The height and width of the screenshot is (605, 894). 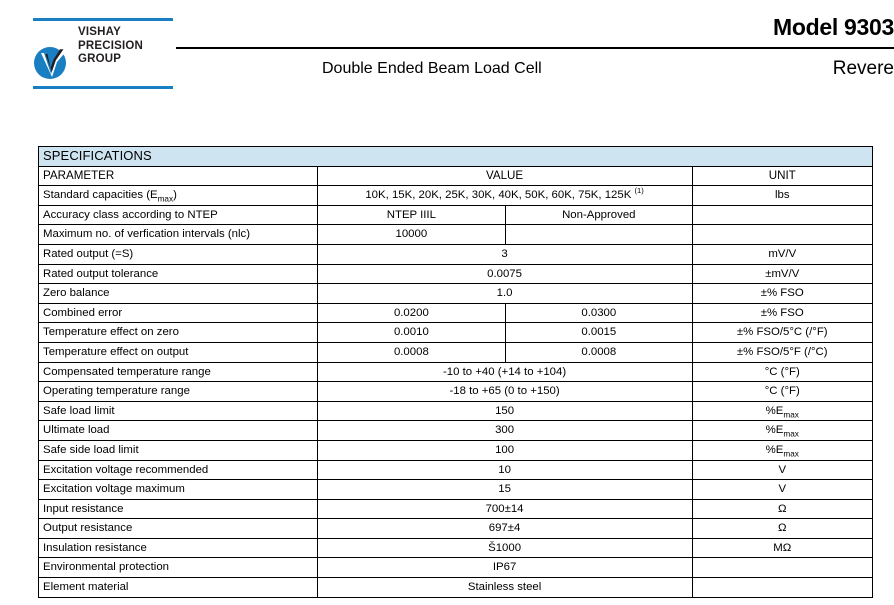 What do you see at coordinates (178, 293) in the screenshot?
I see `cell-parameter: Zero balance` at bounding box center [178, 293].